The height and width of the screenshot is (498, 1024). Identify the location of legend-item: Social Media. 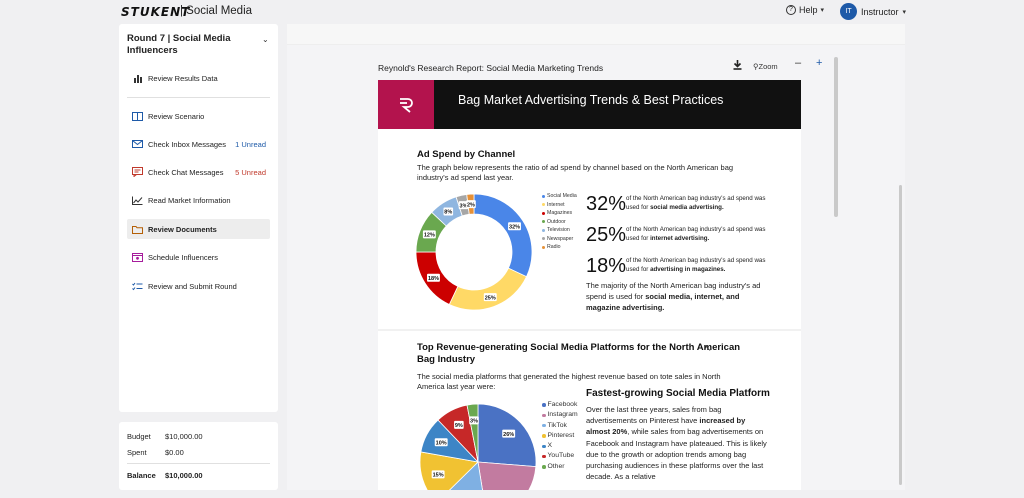
(559, 196).